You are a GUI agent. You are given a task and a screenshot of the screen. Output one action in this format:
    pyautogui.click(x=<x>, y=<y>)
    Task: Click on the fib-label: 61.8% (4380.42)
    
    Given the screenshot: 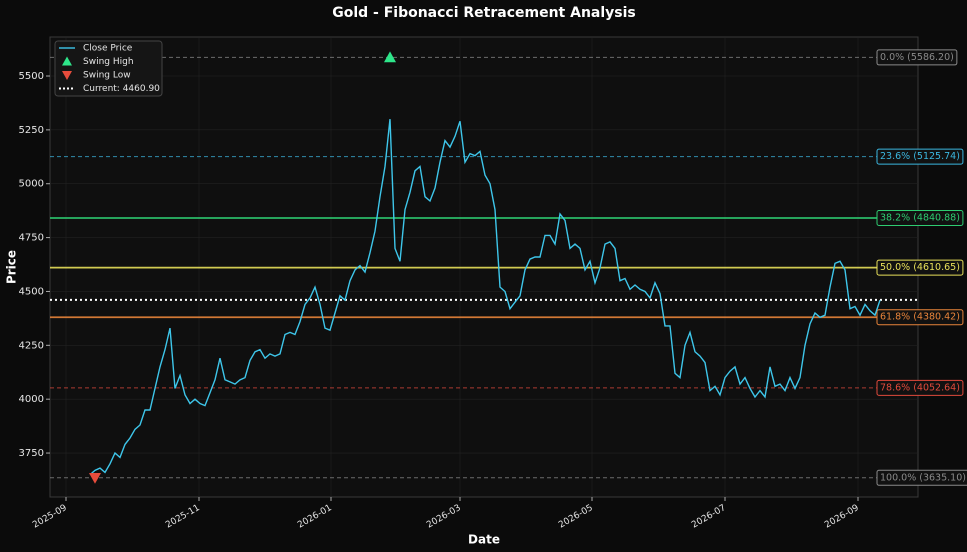 What is the action you would take?
    pyautogui.click(x=920, y=317)
    